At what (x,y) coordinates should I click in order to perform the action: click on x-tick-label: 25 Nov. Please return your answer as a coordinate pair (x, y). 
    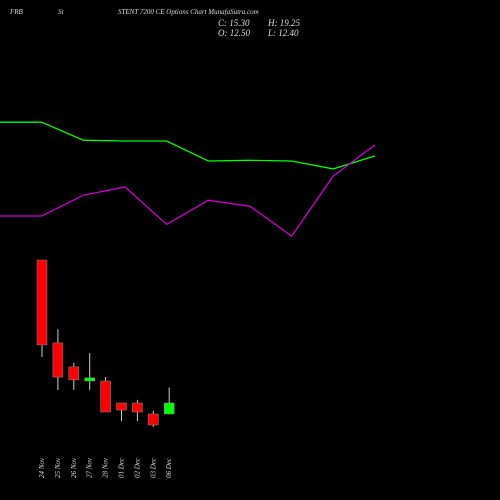
    Looking at the image, I should click on (58, 467).